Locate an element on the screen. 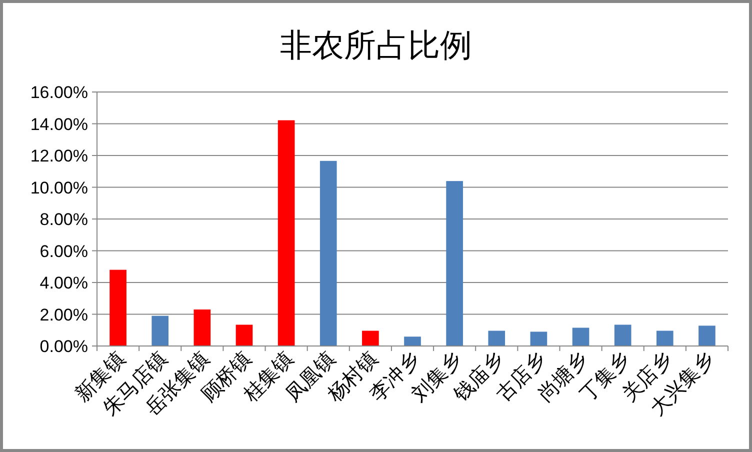  y-tick-label: 8.00% is located at coordinates (64, 219).